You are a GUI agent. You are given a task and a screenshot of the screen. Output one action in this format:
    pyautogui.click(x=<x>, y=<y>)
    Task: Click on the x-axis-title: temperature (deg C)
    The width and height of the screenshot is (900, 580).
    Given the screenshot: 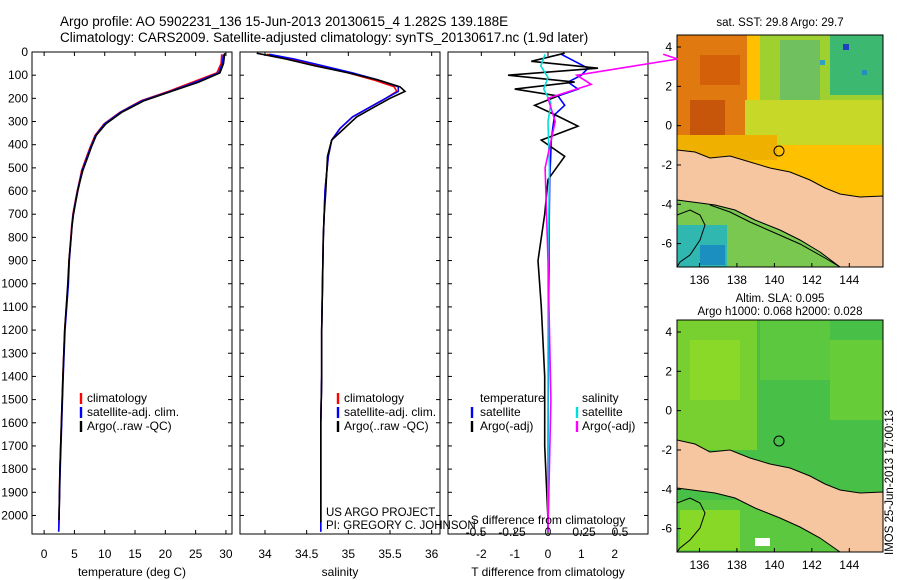 What is the action you would take?
    pyautogui.click(x=132, y=572)
    